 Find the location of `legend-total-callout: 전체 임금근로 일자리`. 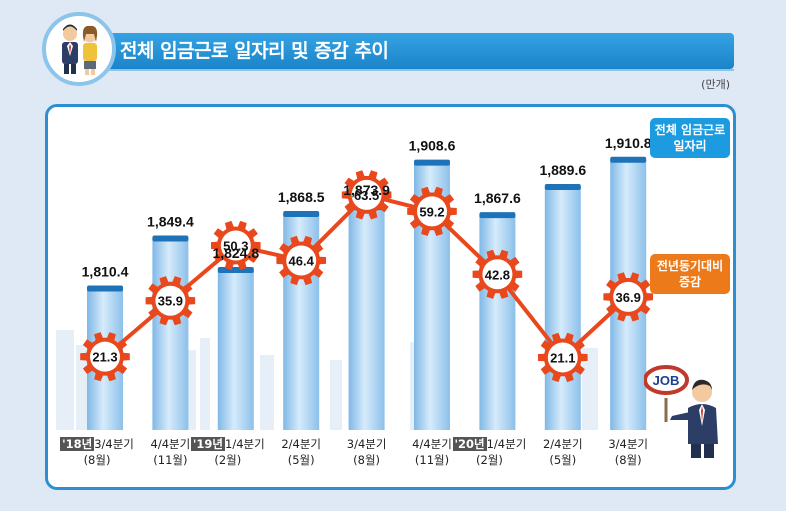

legend-total-callout: 전체 임금근로 일자리 is located at coordinates (690, 138).